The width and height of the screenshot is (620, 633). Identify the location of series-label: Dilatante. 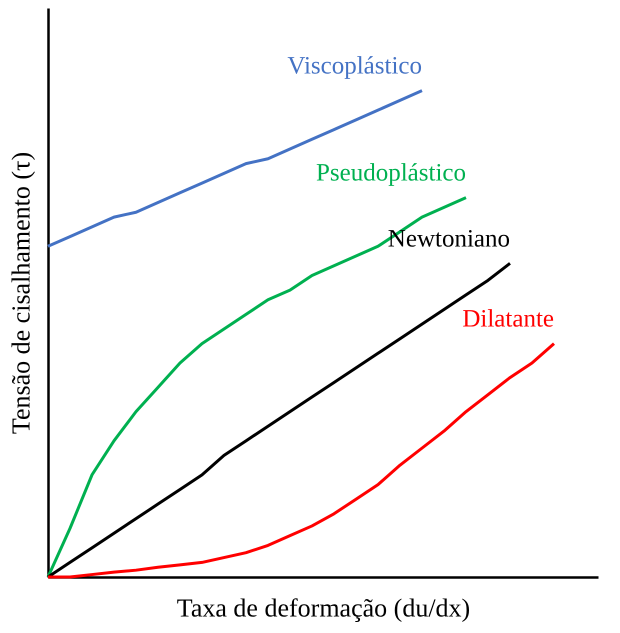
(508, 319).